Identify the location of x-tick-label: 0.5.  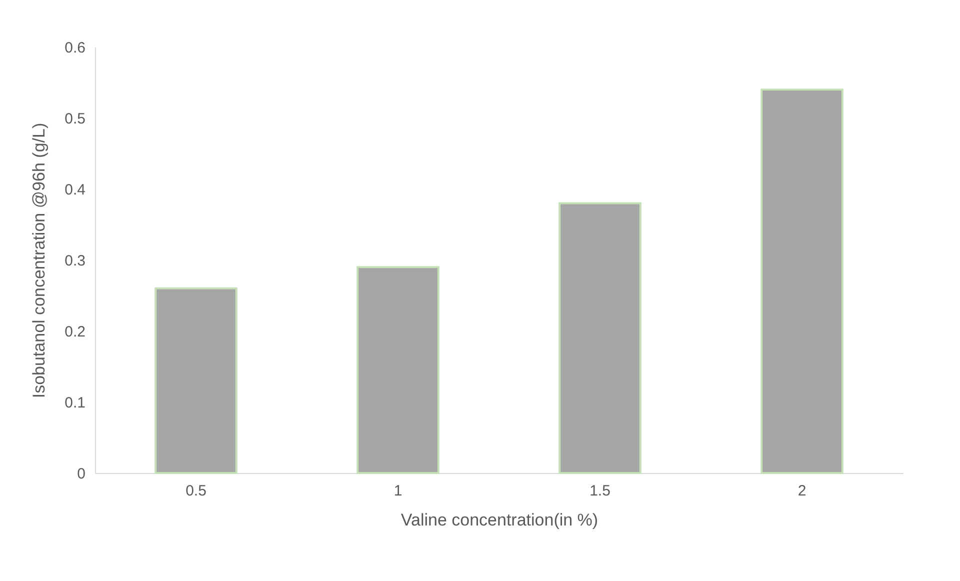
(196, 491).